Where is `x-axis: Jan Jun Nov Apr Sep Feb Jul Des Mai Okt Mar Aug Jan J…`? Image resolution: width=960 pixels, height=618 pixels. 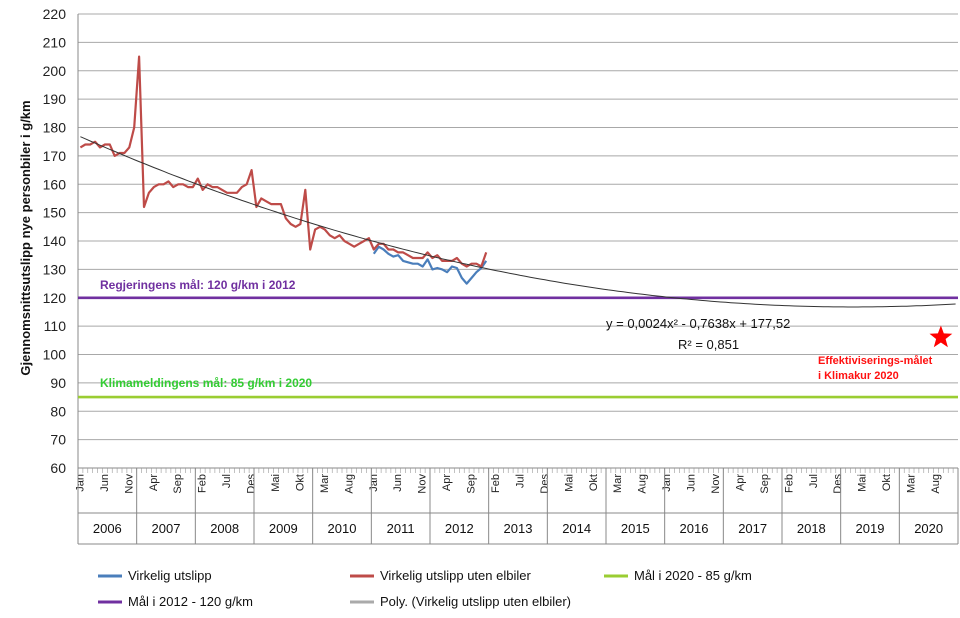
x-axis: Jan Jun Nov Apr Sep Feb Jul Des Mai Okt Mar Aug Jan J… is located at coordinates (516, 506).